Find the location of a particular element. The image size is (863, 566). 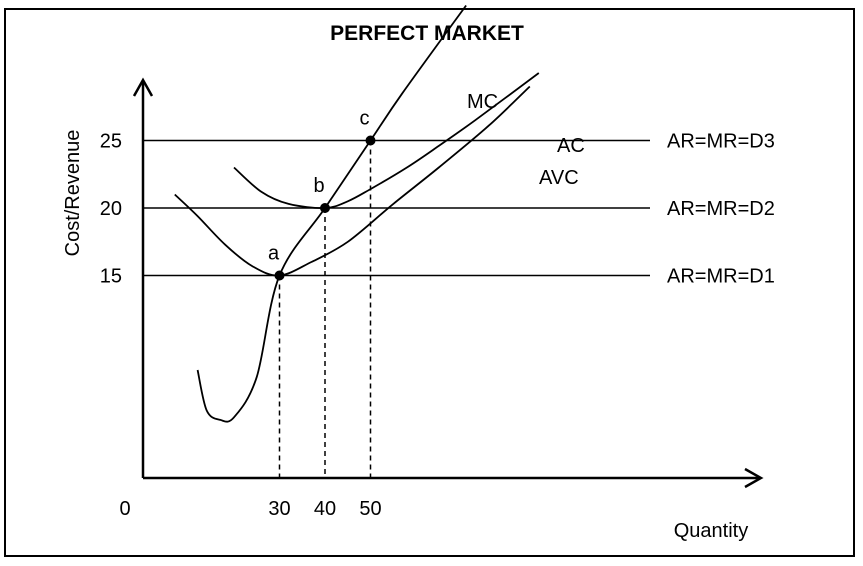

point-label-a: a is located at coordinates (274, 254).